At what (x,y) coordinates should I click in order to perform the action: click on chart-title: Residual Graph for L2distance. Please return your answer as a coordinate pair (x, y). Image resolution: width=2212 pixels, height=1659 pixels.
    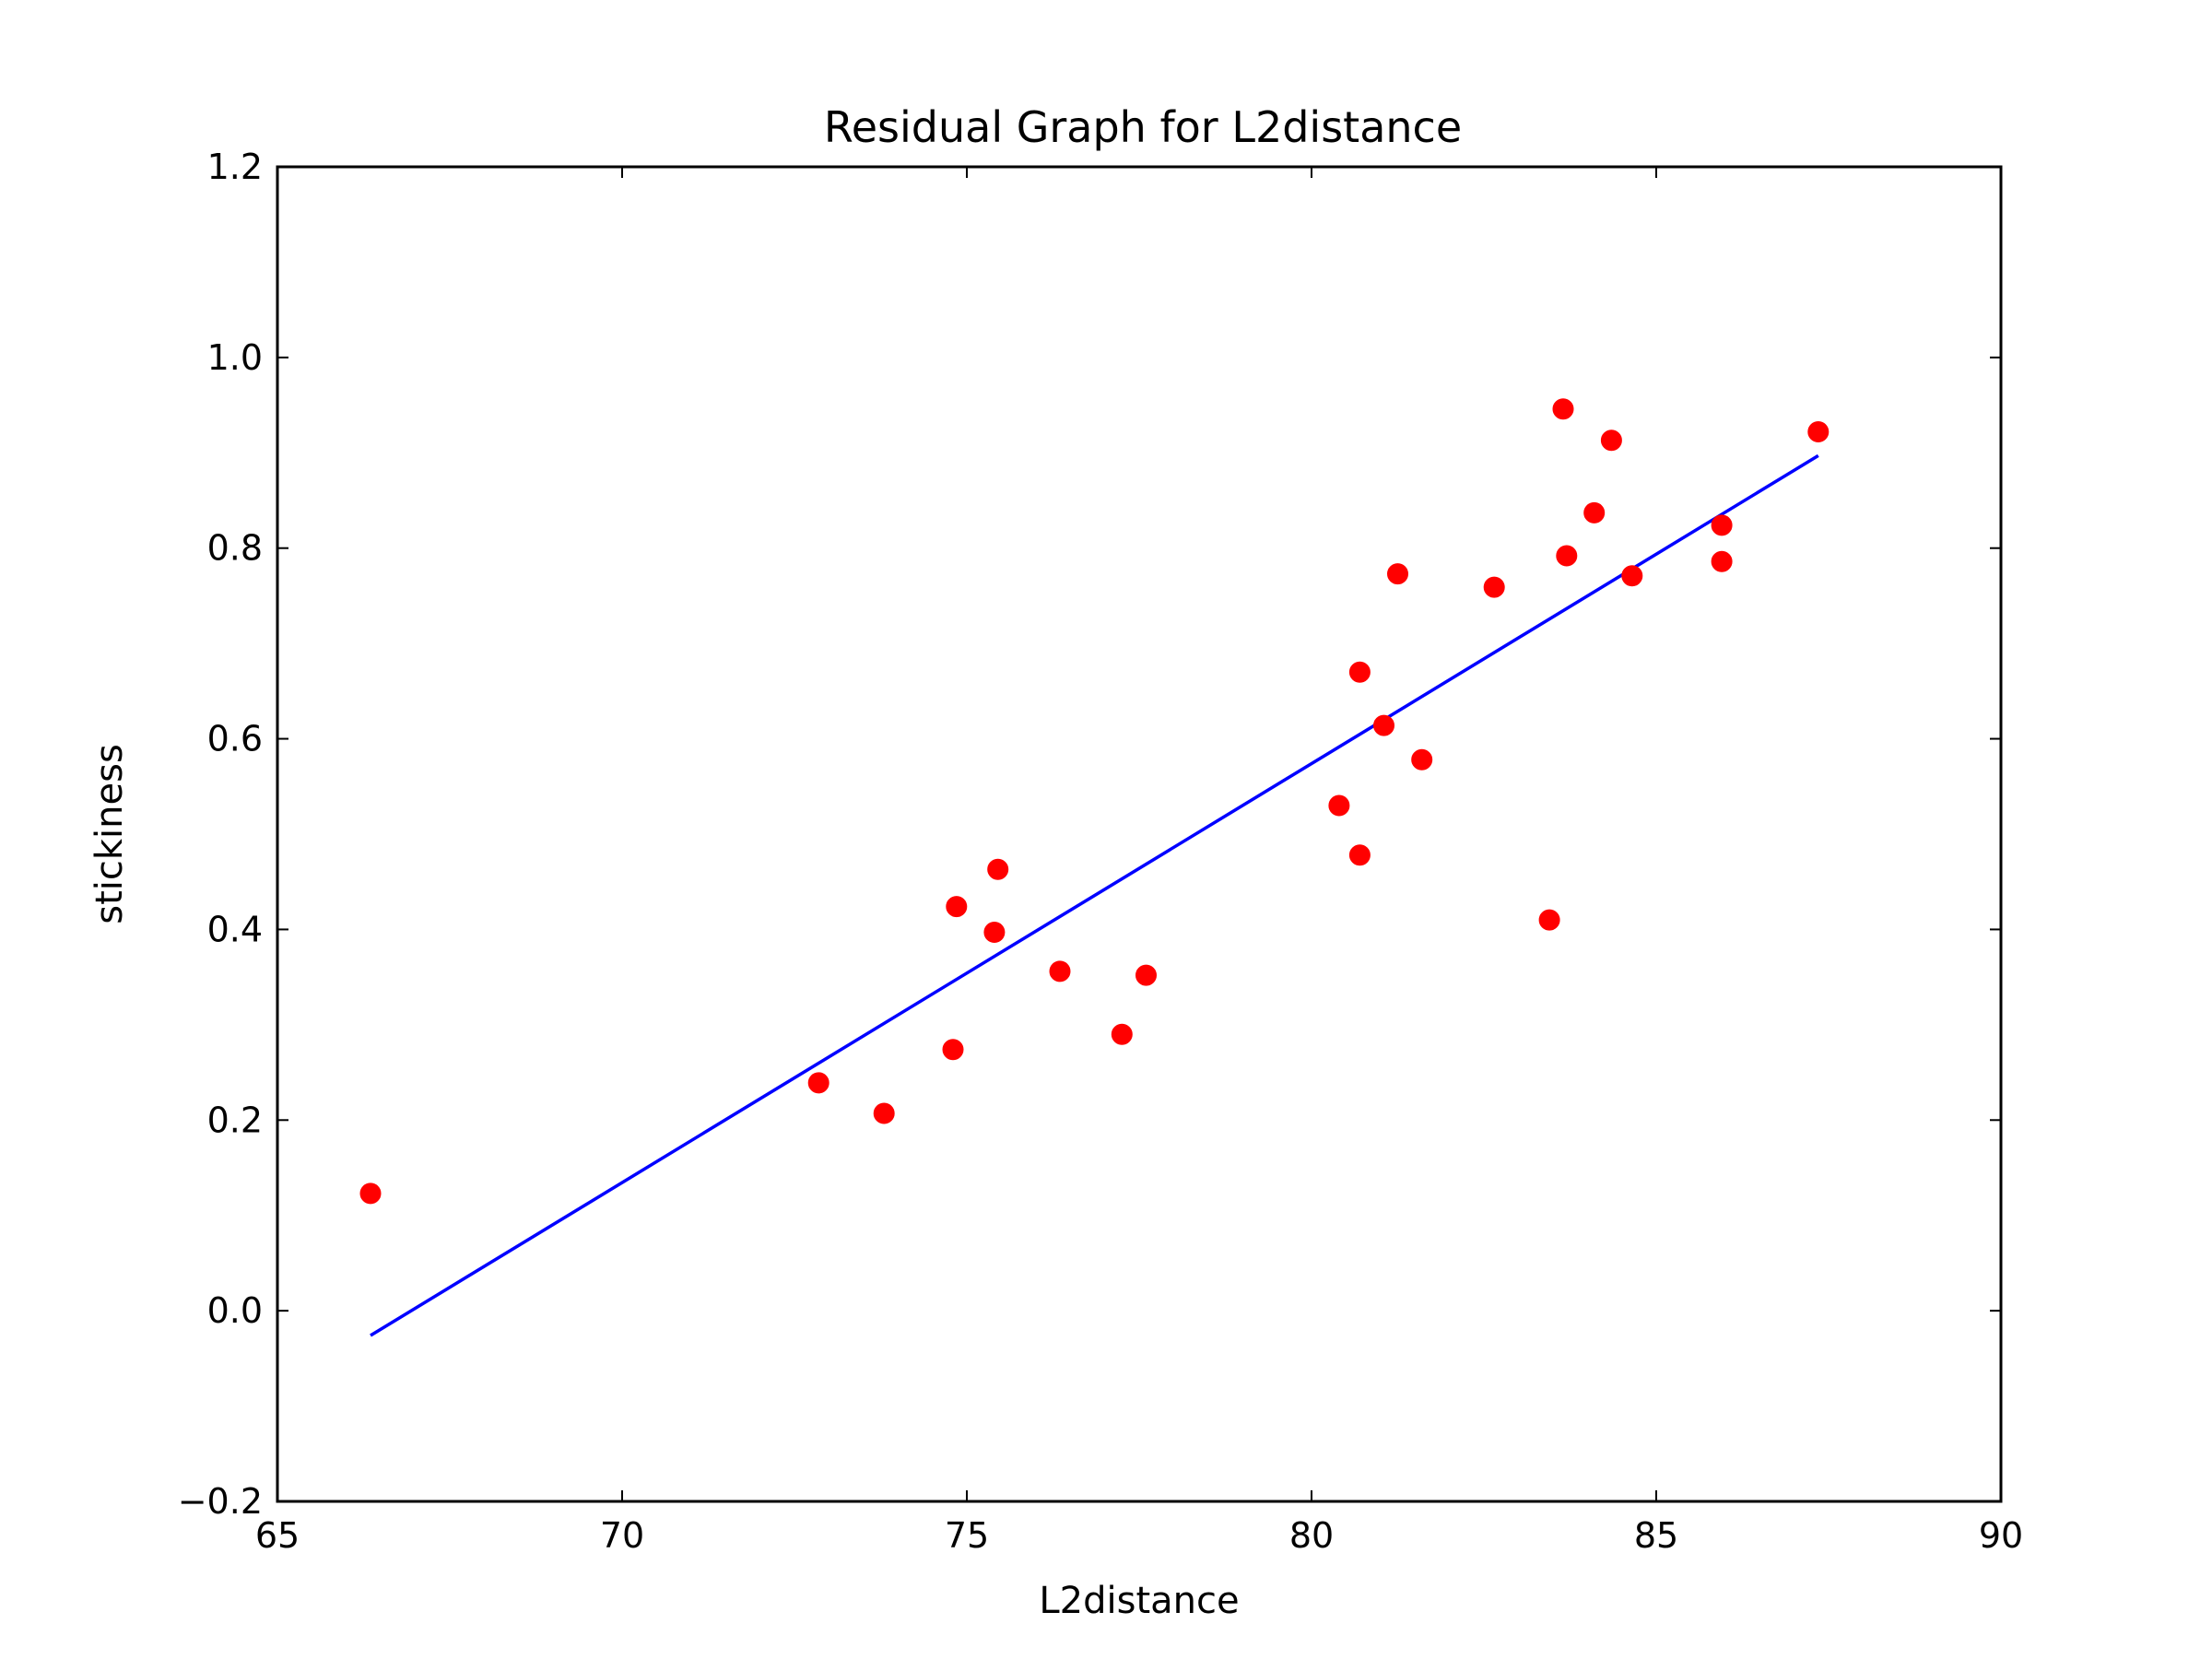
    Looking at the image, I should click on (1143, 127).